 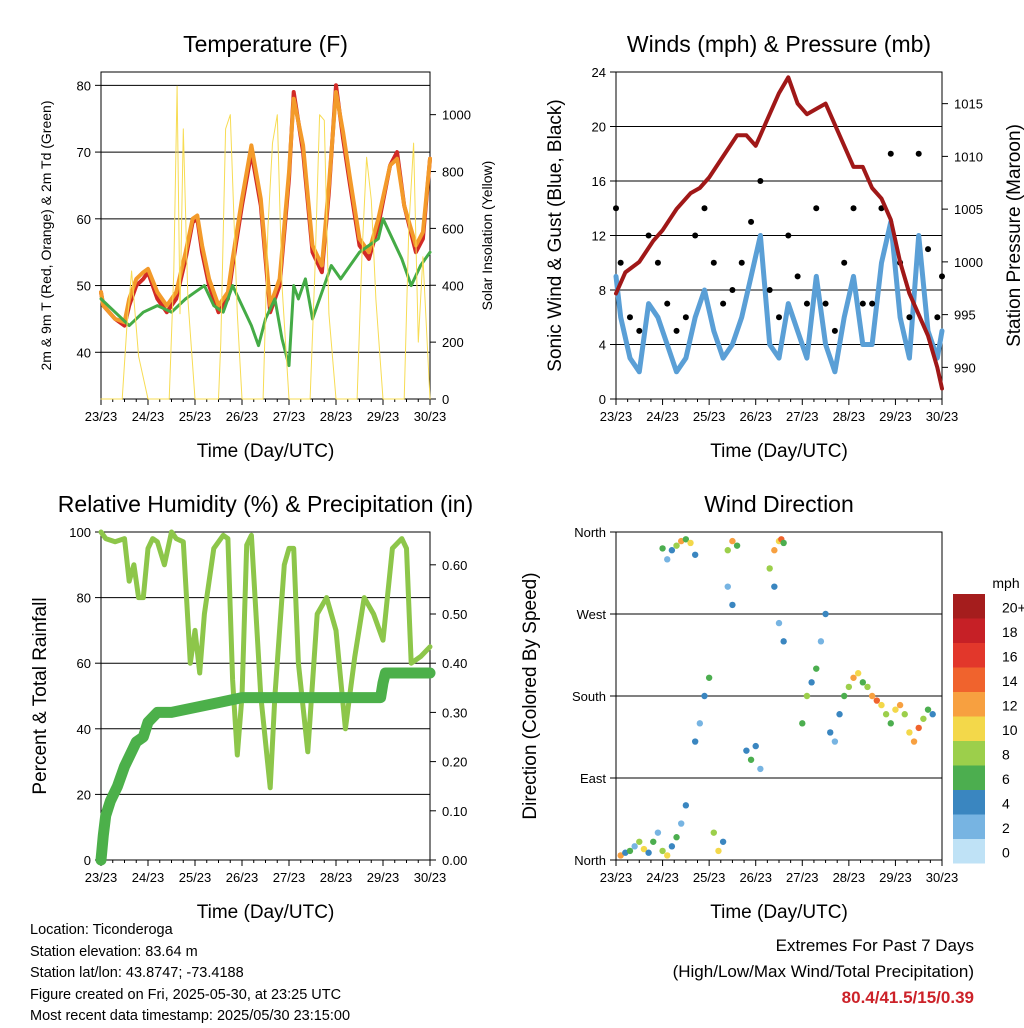 What do you see at coordinates (84, 663) in the screenshot?
I see `y-tick-label: 60` at bounding box center [84, 663].